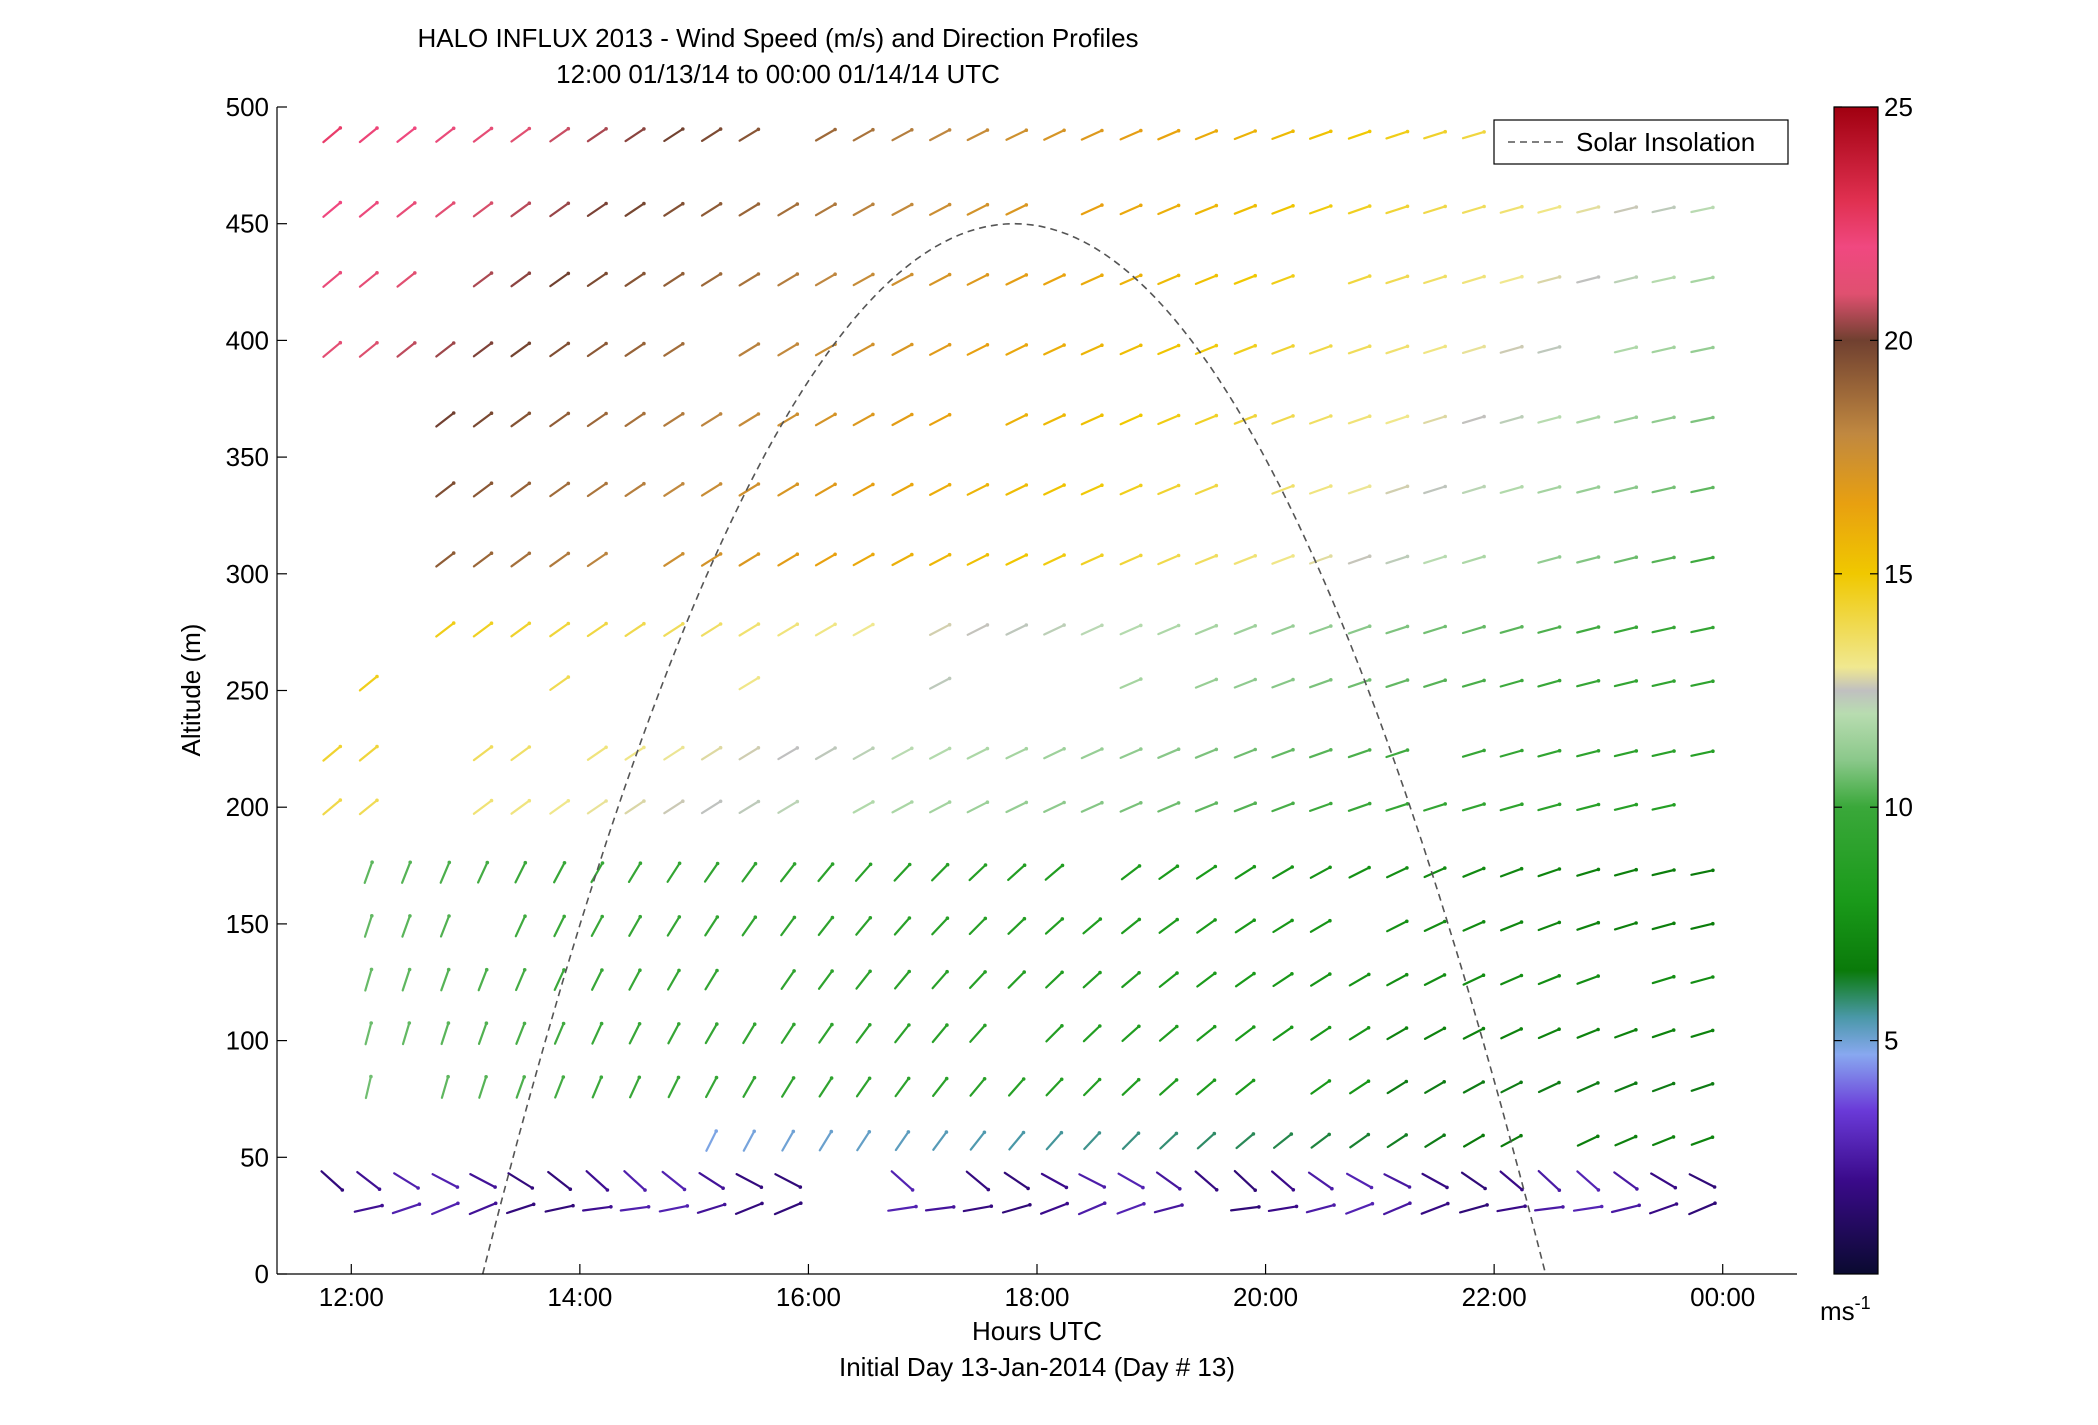  What do you see at coordinates (1898, 340) in the screenshot?
I see `colorbar-tick-label: 20` at bounding box center [1898, 340].